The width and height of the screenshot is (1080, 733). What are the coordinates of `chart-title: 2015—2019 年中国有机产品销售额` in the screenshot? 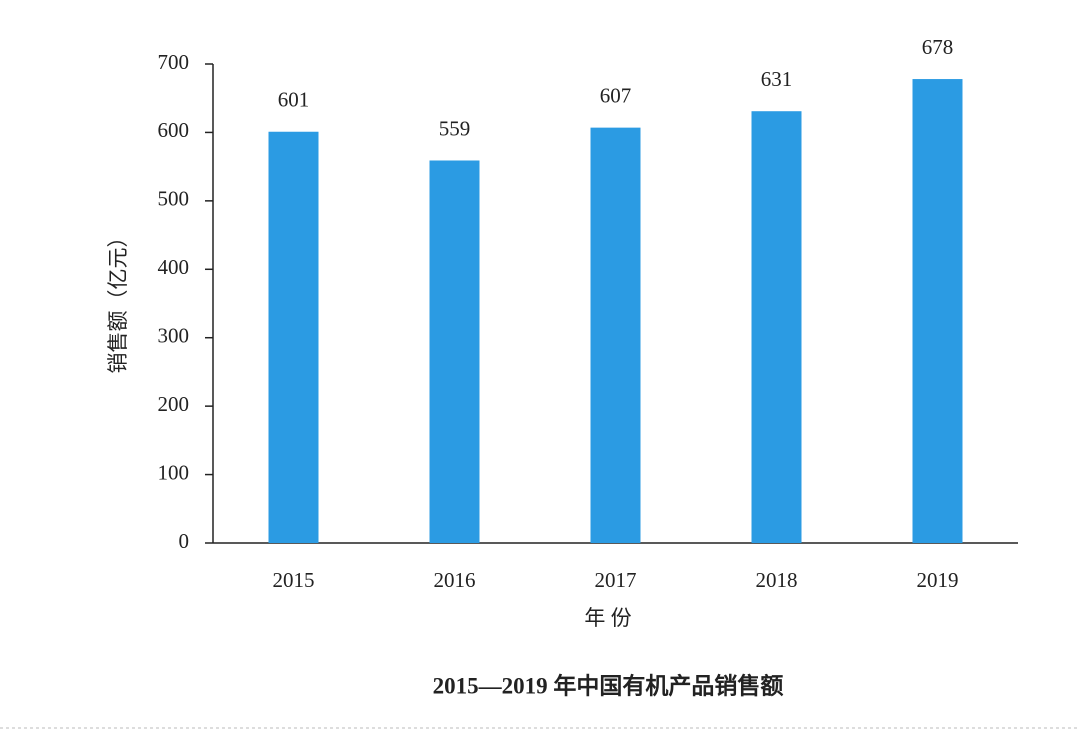 It's located at (608, 685).